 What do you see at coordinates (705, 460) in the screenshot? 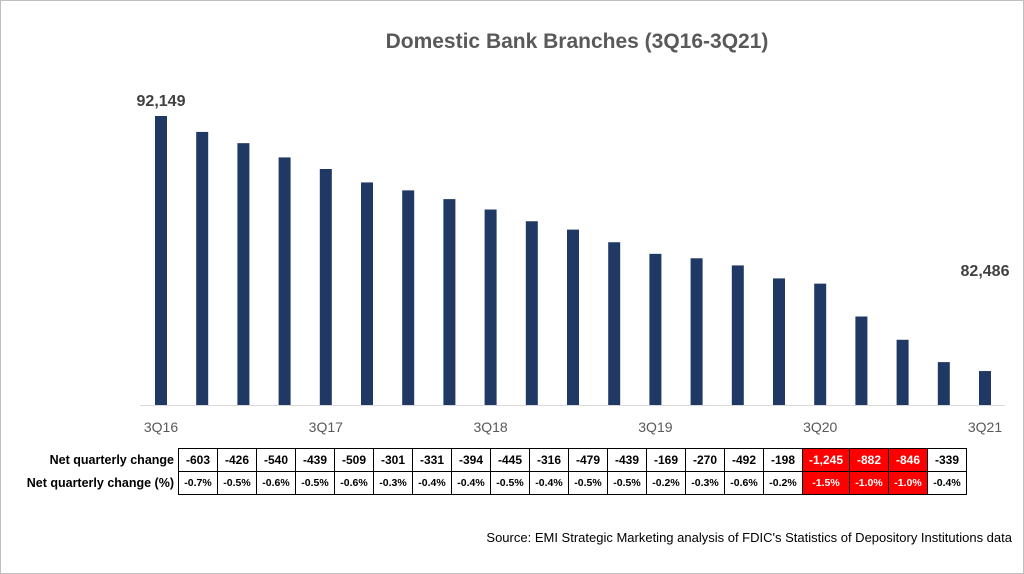
I see `table-cell: -270` at bounding box center [705, 460].